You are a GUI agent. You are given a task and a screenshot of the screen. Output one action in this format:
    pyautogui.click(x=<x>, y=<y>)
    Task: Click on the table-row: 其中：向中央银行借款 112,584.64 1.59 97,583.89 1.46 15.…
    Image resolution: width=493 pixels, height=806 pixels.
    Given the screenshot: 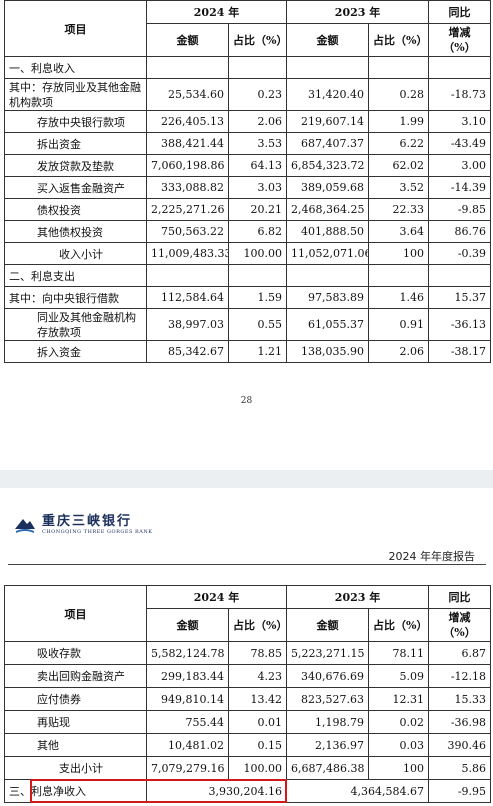 What is the action you would take?
    pyautogui.click(x=248, y=297)
    